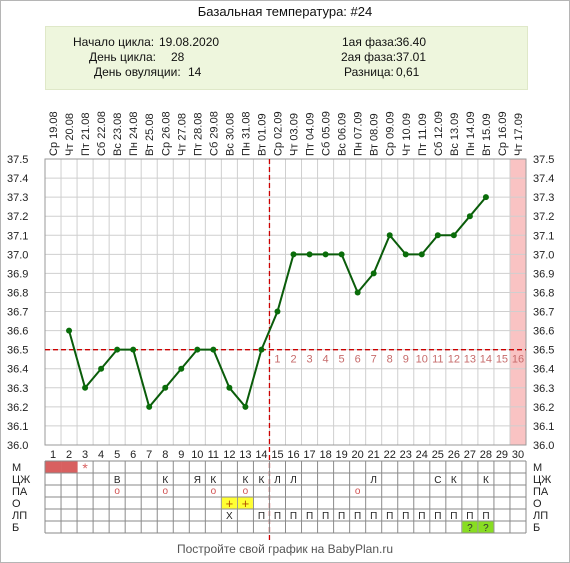 The height and width of the screenshot is (563, 570). What do you see at coordinates (537, 504) in the screenshot?
I see `table-row-label-right: О` at bounding box center [537, 504].